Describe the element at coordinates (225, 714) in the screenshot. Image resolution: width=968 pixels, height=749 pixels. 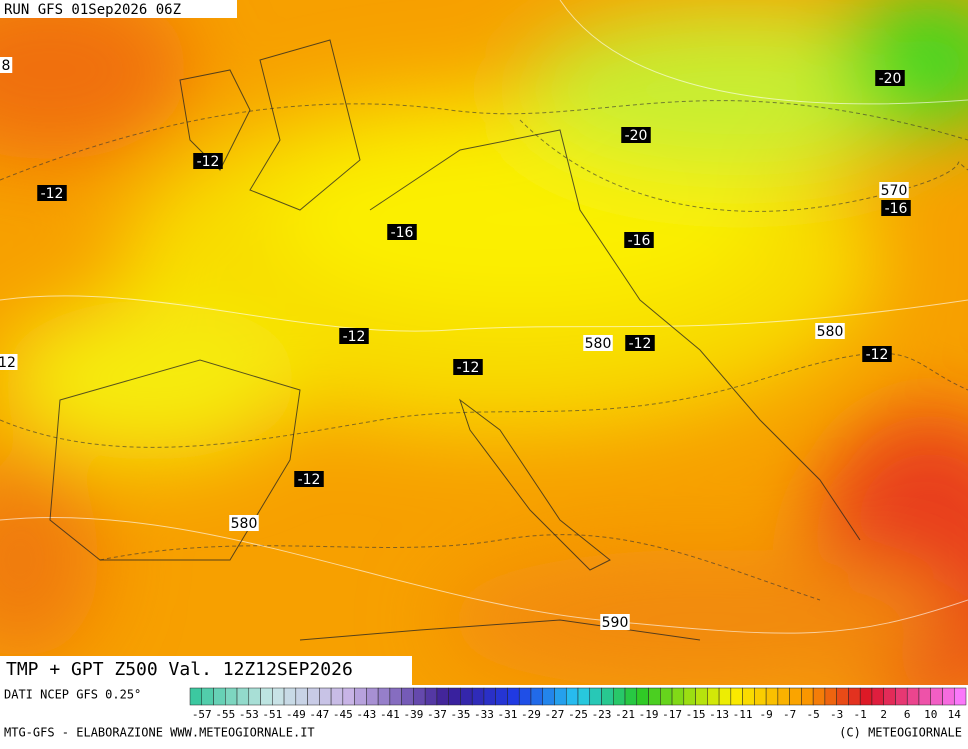
I see `scale-label: -55` at that location.